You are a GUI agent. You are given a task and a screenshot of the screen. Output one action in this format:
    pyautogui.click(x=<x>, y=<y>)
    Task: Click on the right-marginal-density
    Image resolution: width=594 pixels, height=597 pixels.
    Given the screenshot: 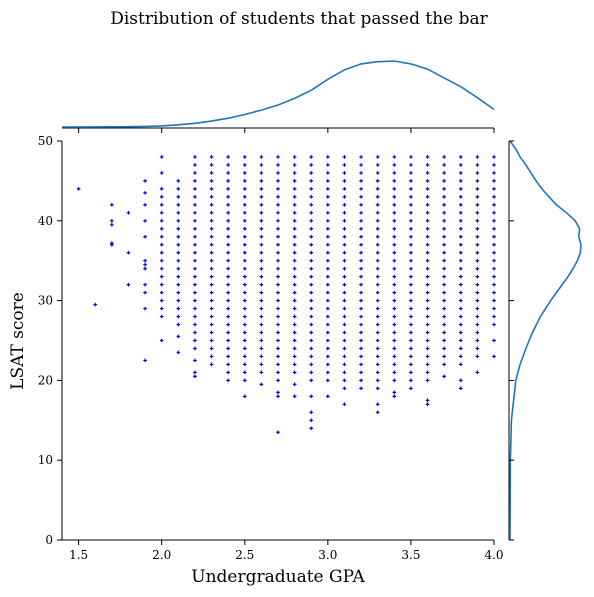 What is the action you would take?
    pyautogui.click(x=545, y=340)
    